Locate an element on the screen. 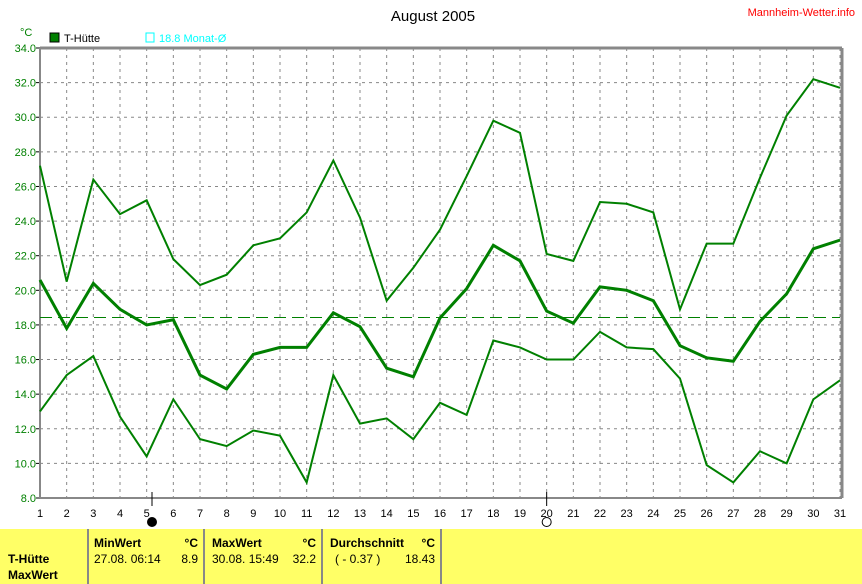 The image size is (862, 584). x-tick-label: 7 is located at coordinates (200, 514).